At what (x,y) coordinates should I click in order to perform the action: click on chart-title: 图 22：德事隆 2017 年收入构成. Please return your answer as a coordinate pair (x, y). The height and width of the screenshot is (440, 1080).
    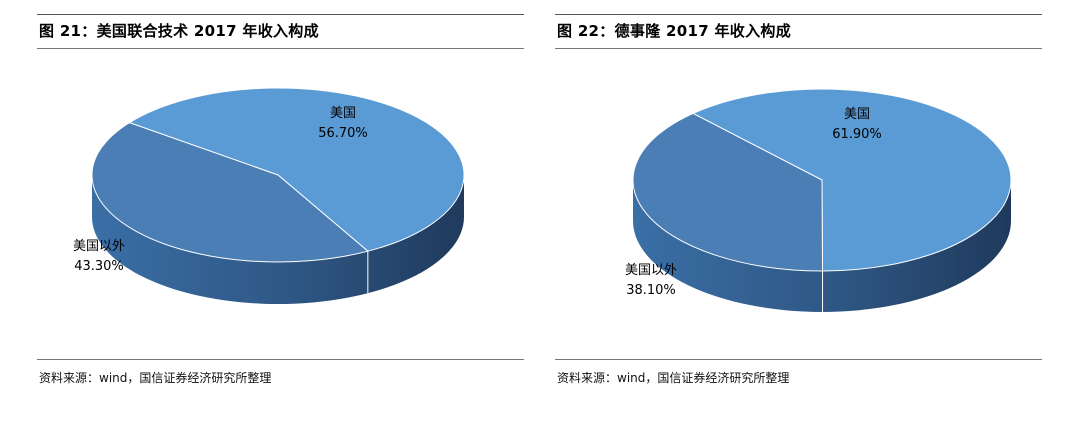
    Looking at the image, I should click on (674, 31).